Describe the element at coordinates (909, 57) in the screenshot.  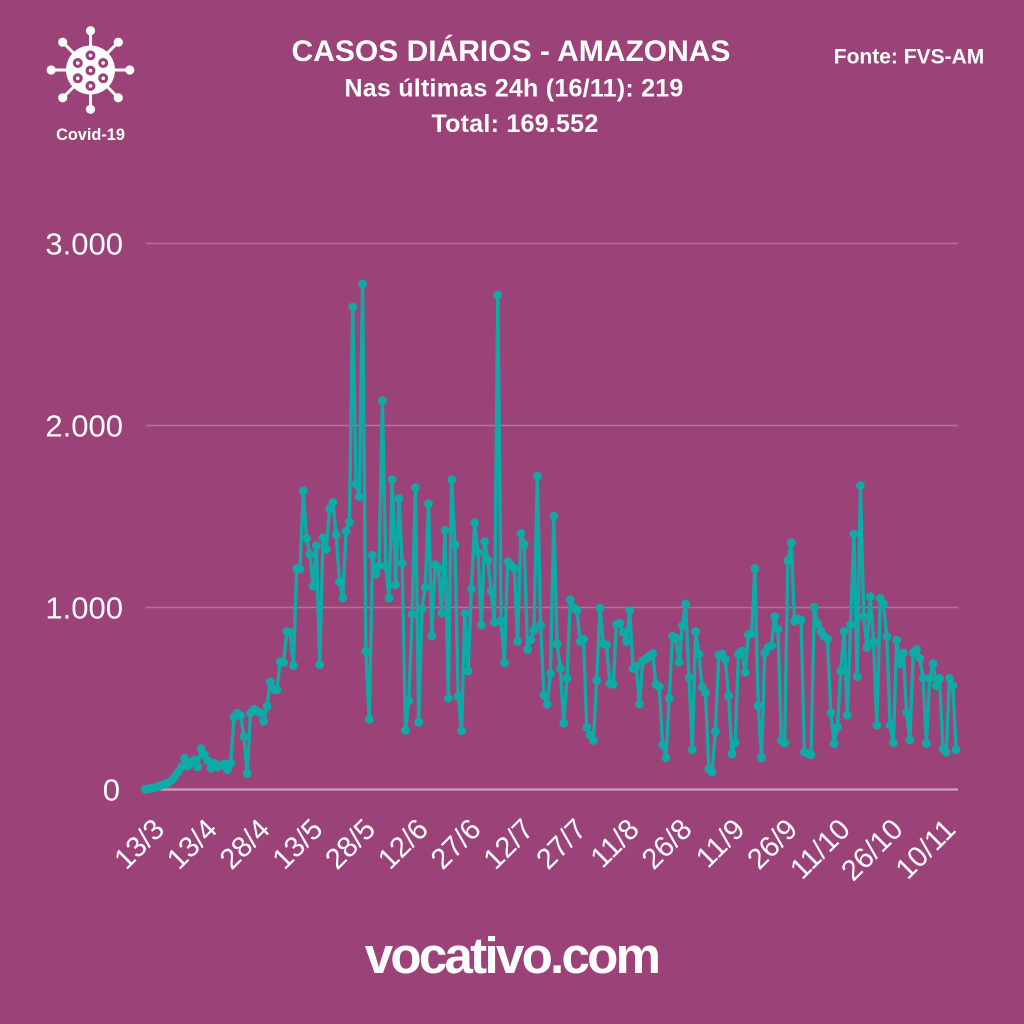
I see `svg-text: Fonte: FVS-AM` at that location.